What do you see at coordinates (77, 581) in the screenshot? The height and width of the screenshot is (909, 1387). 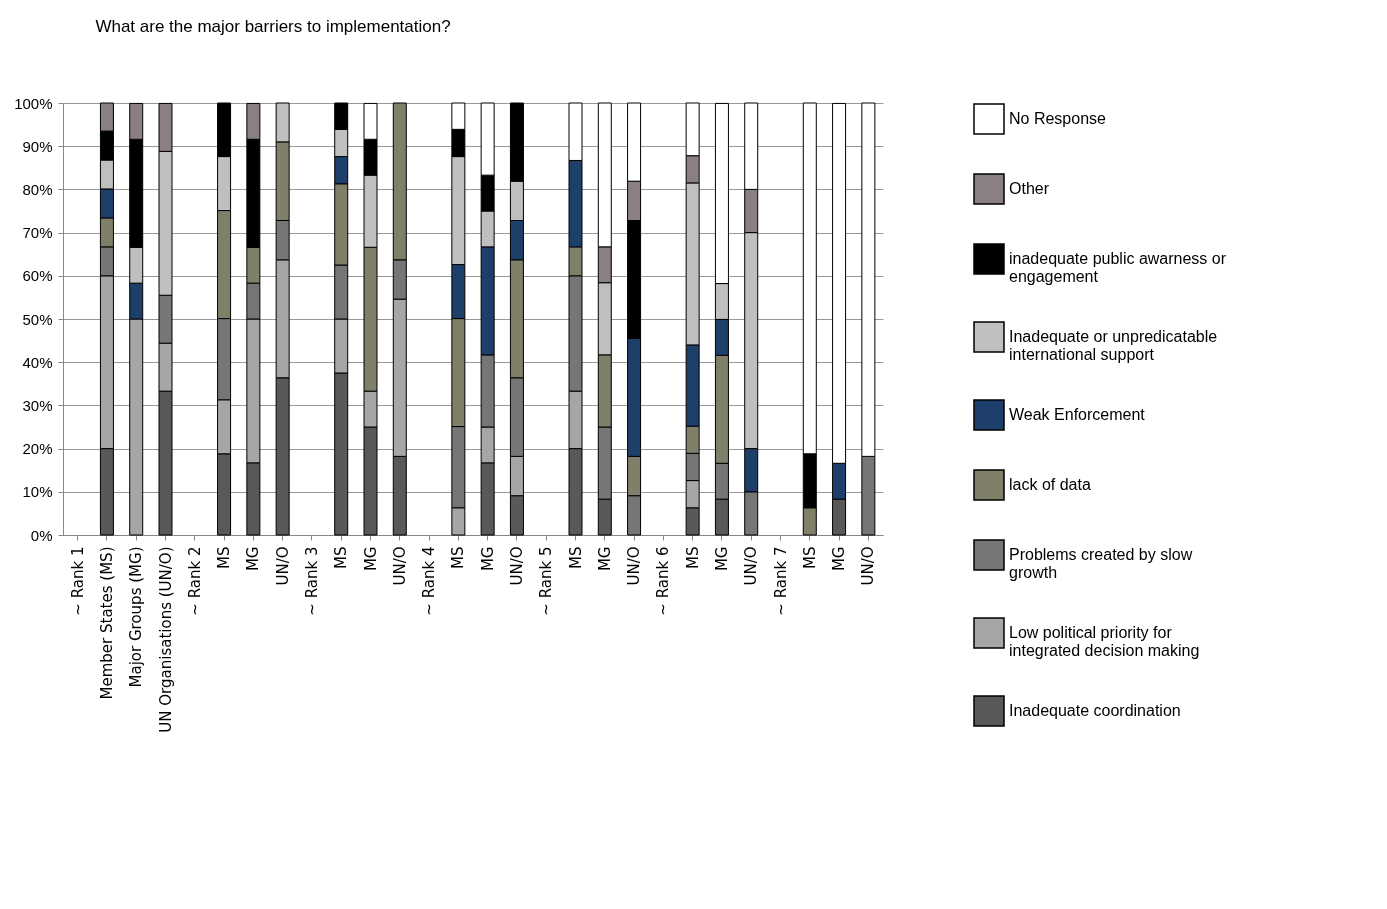 I see `x-tick-label: ~ Rank 1` at bounding box center [77, 581].